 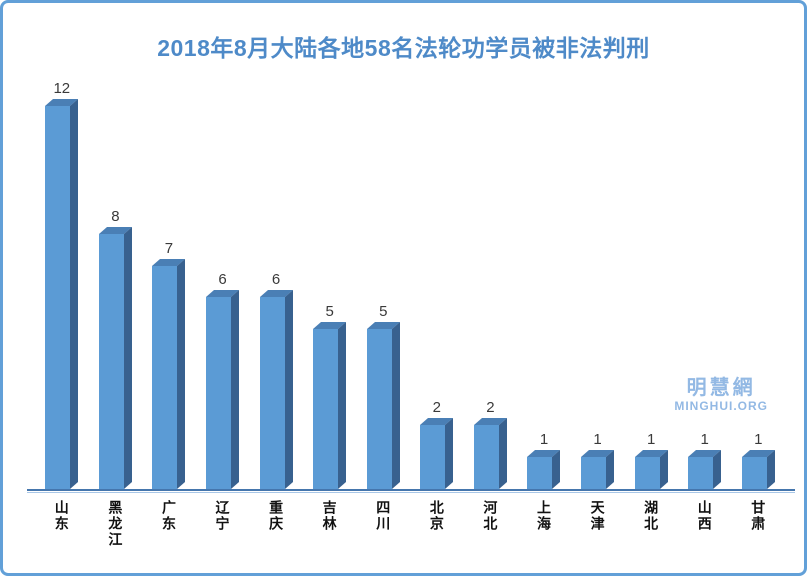 I want to click on category-label: 山东, so click(x=61, y=516).